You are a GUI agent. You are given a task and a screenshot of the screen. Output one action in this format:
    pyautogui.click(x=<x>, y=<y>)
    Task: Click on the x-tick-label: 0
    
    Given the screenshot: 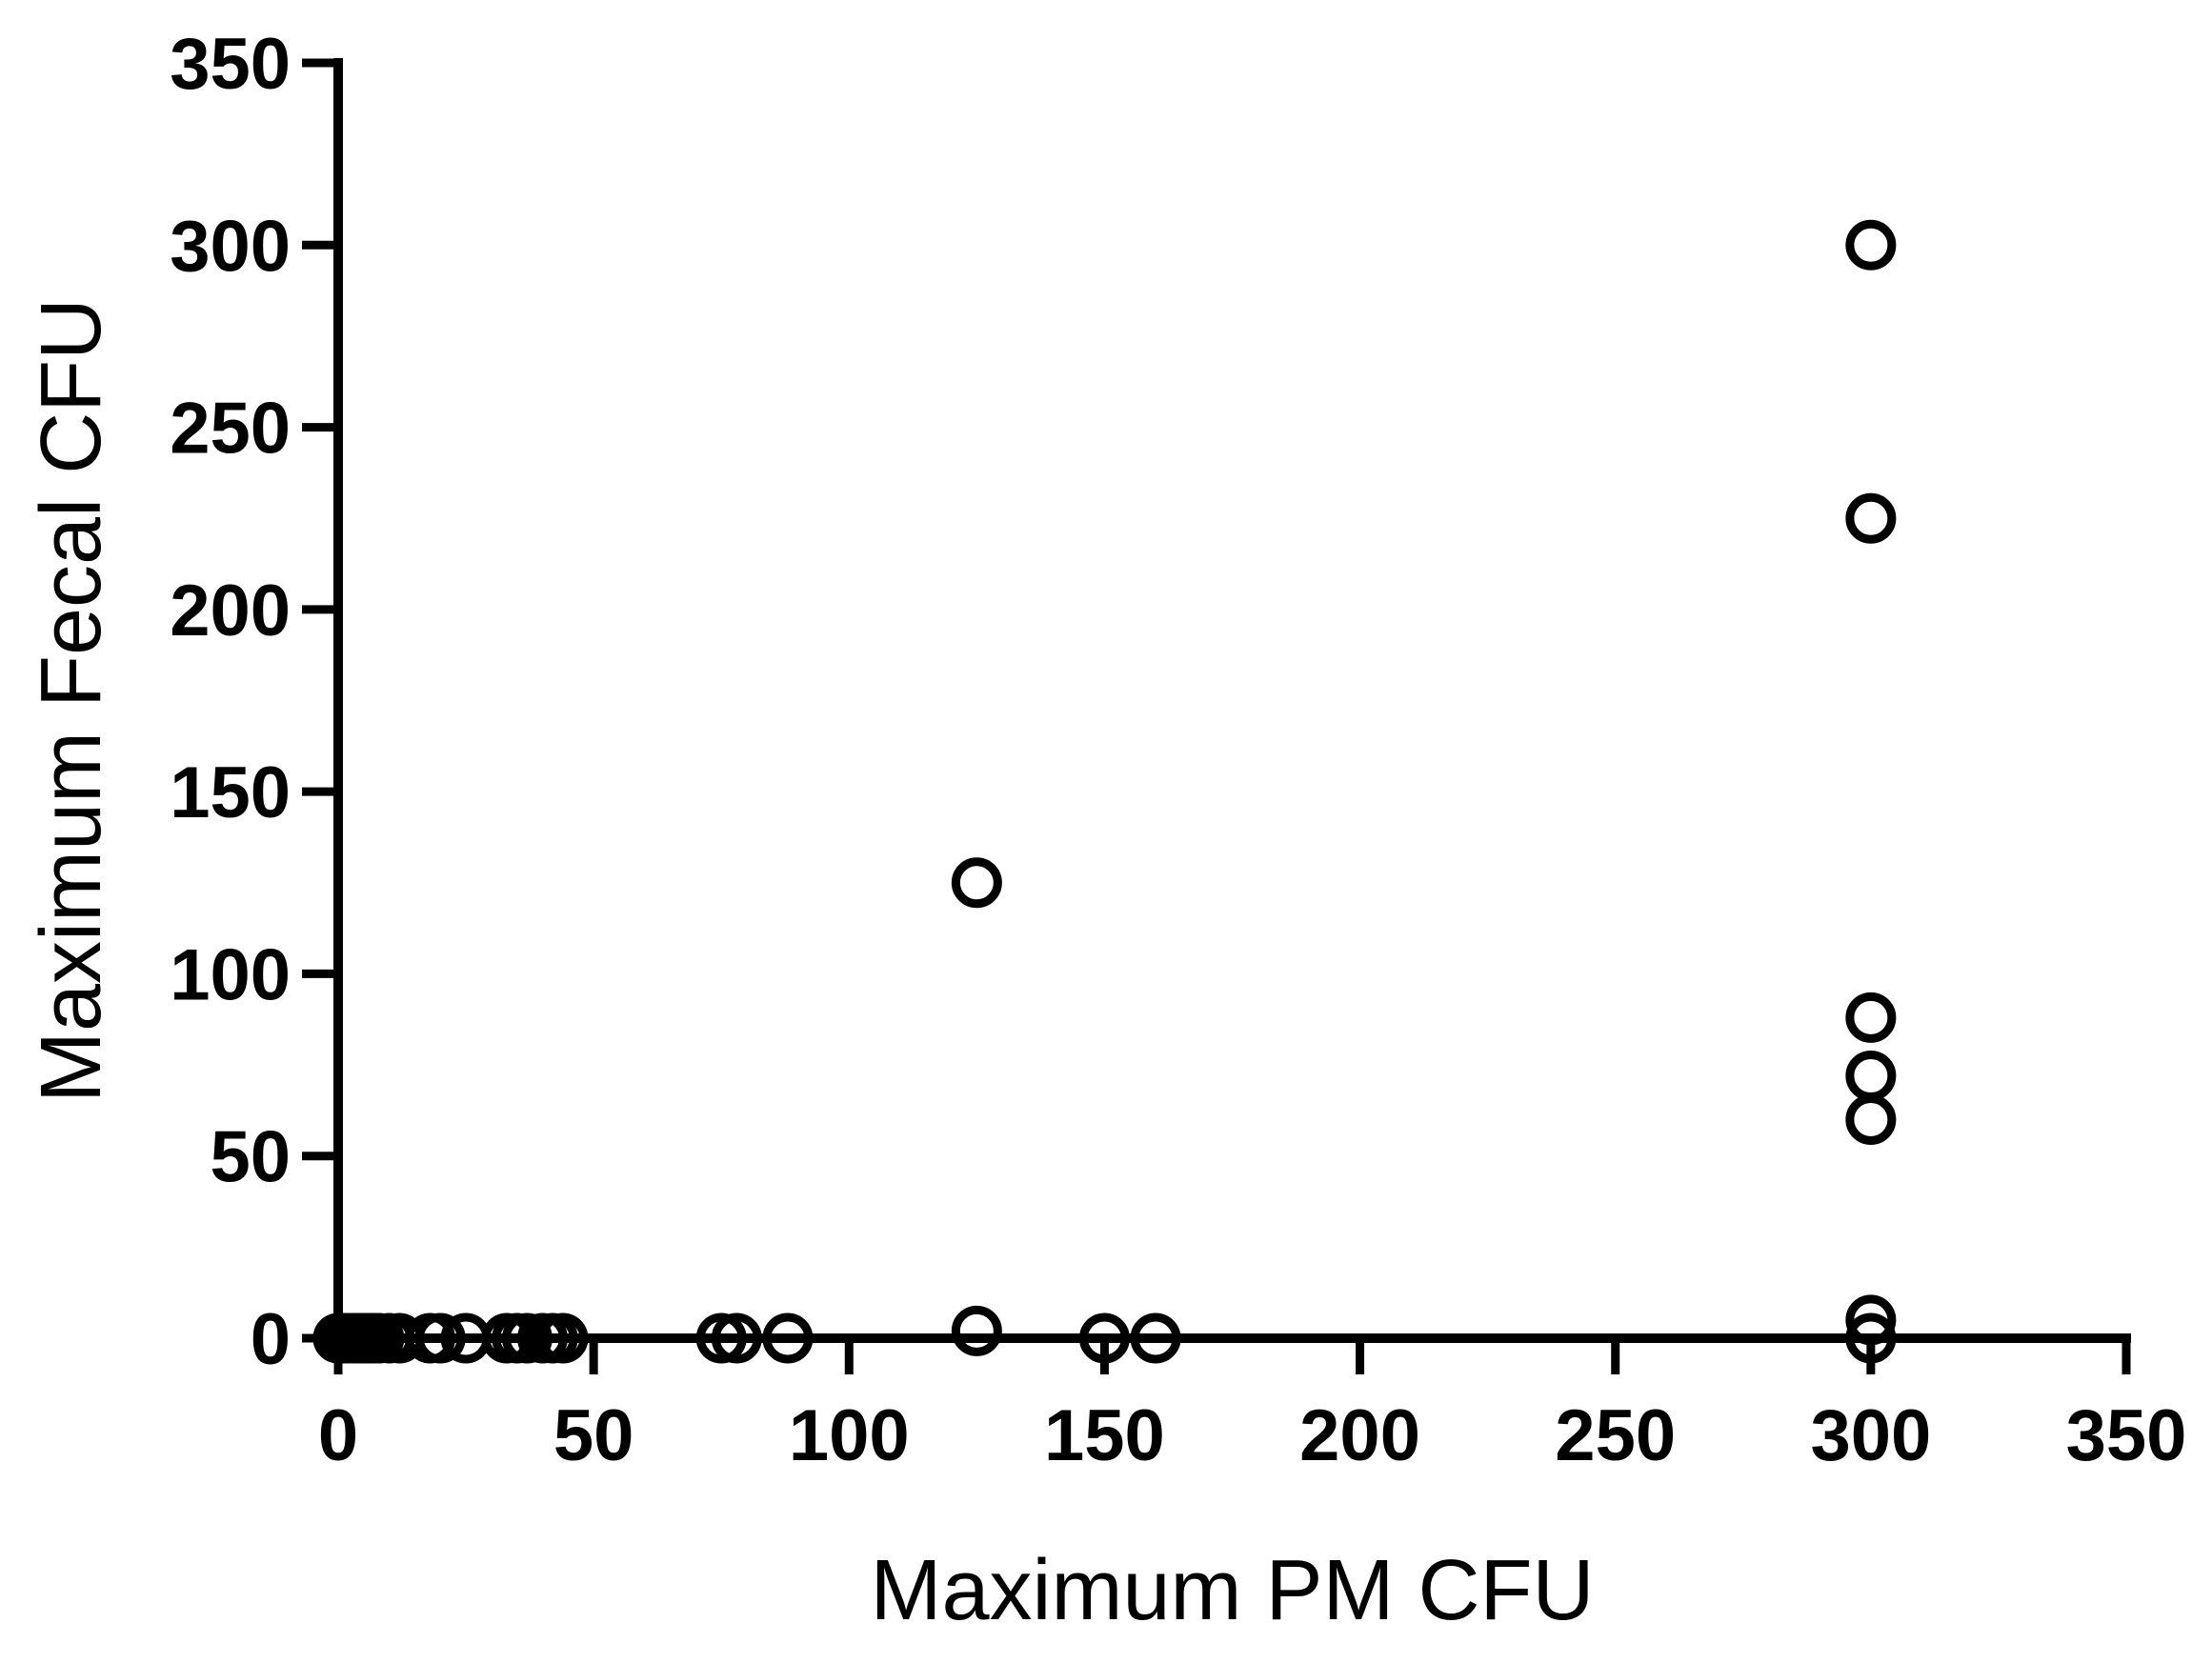 What is the action you would take?
    pyautogui.click(x=338, y=1435)
    